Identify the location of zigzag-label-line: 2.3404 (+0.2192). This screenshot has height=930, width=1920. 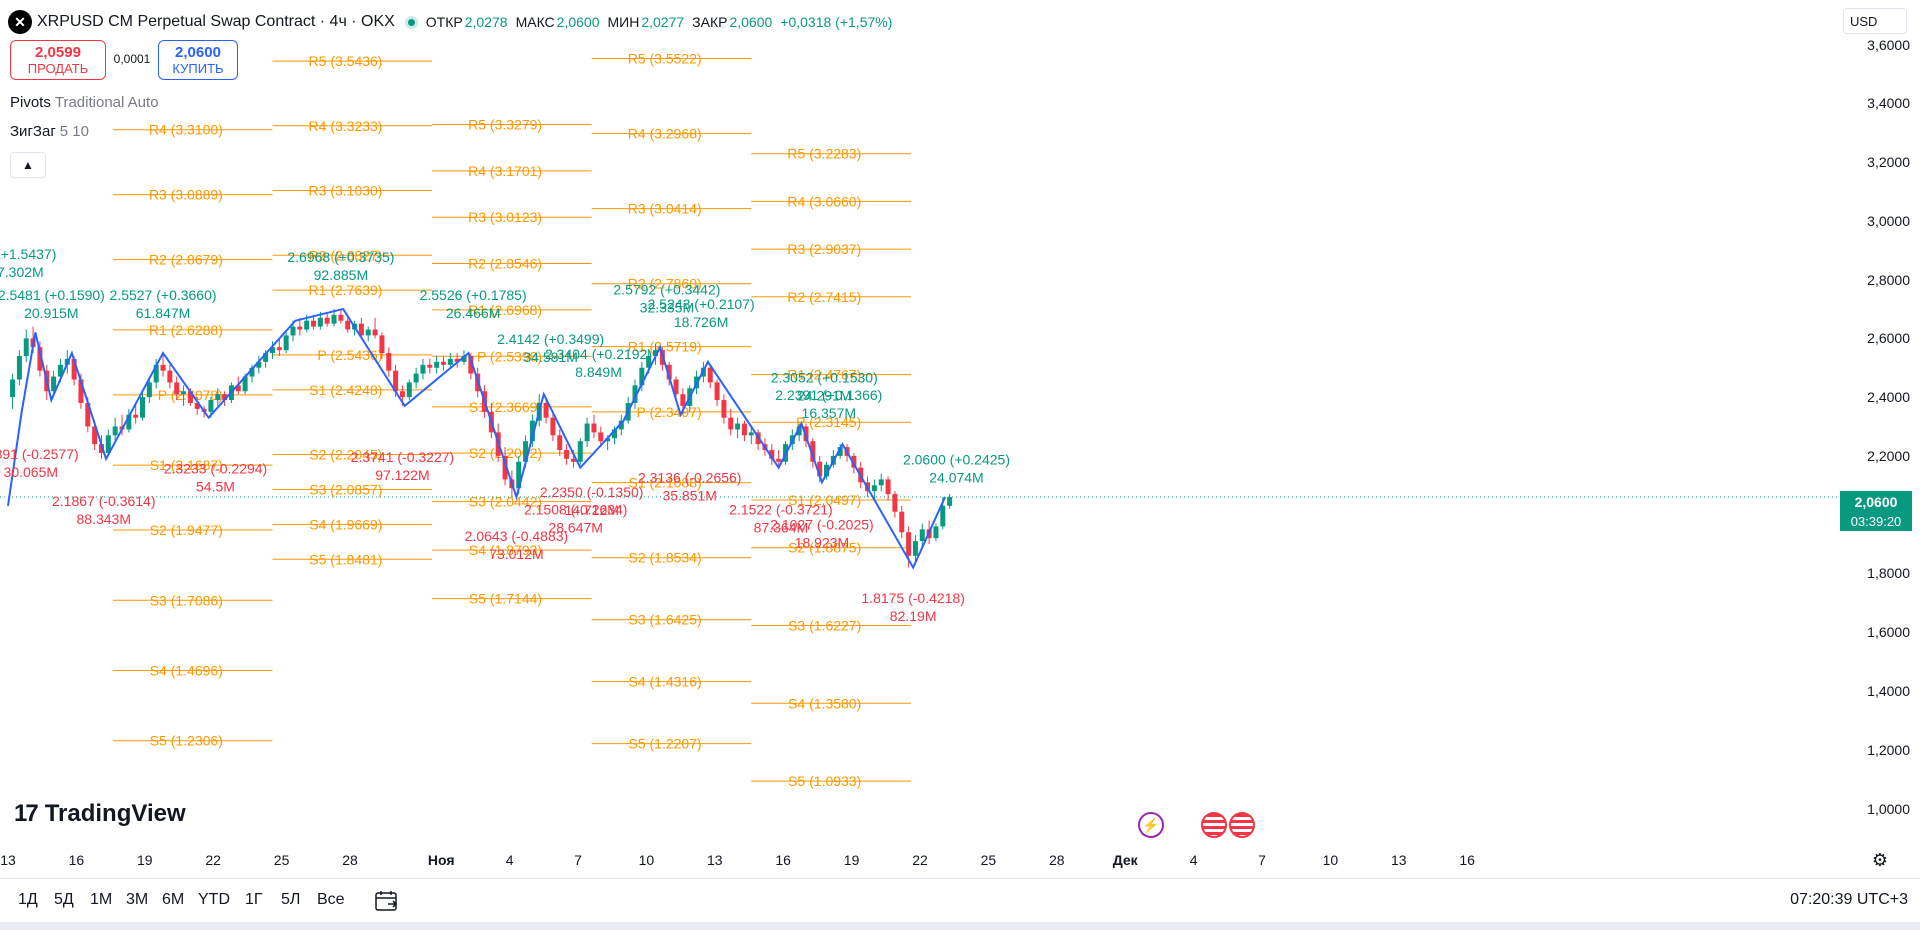
(598, 354).